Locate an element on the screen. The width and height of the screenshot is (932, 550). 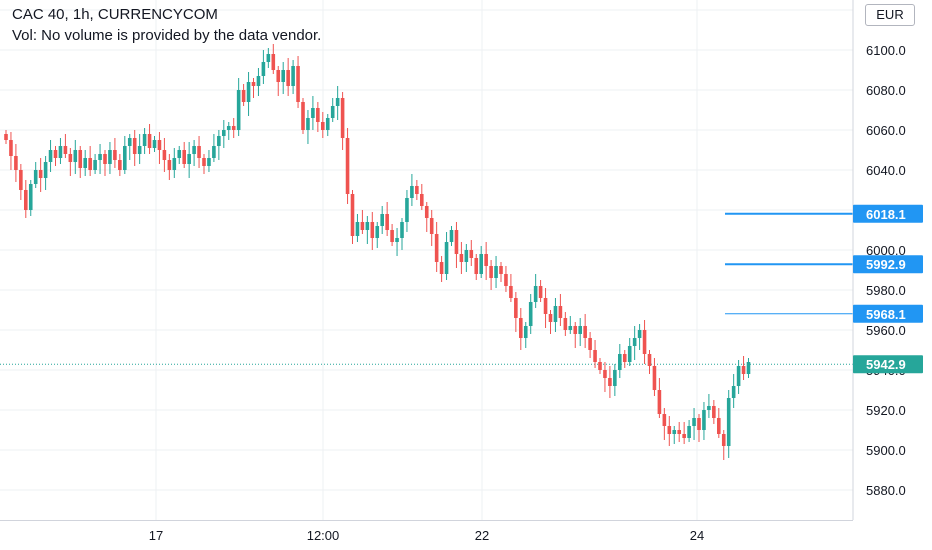
price-level-tags: 6018.1 5992.9 5968.1 5942.9 is located at coordinates (888, 289).